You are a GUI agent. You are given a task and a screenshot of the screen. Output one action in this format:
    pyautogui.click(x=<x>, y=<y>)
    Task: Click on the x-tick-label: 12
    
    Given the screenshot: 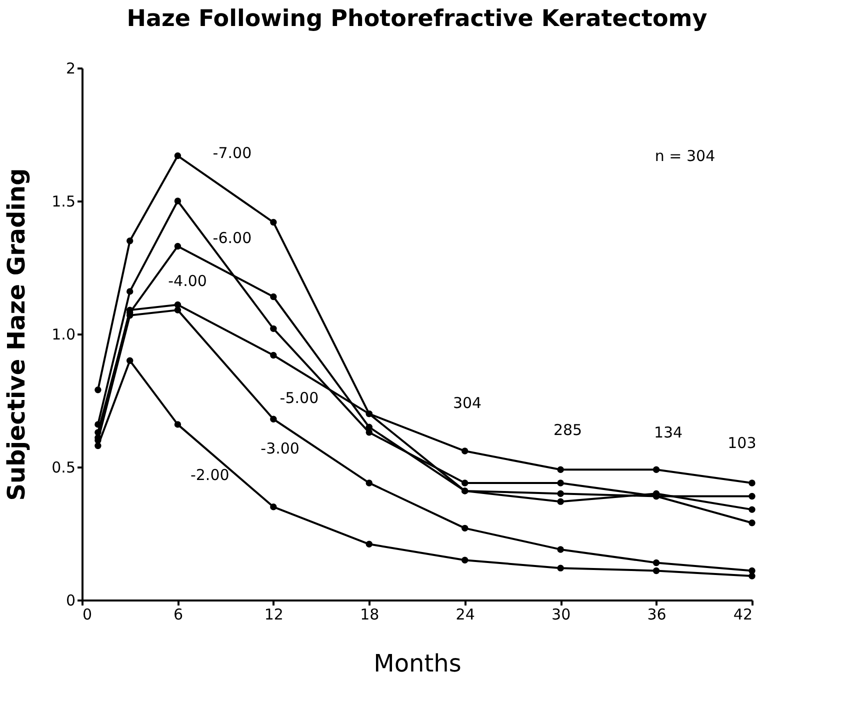 What is the action you would take?
    pyautogui.click(x=274, y=615)
    